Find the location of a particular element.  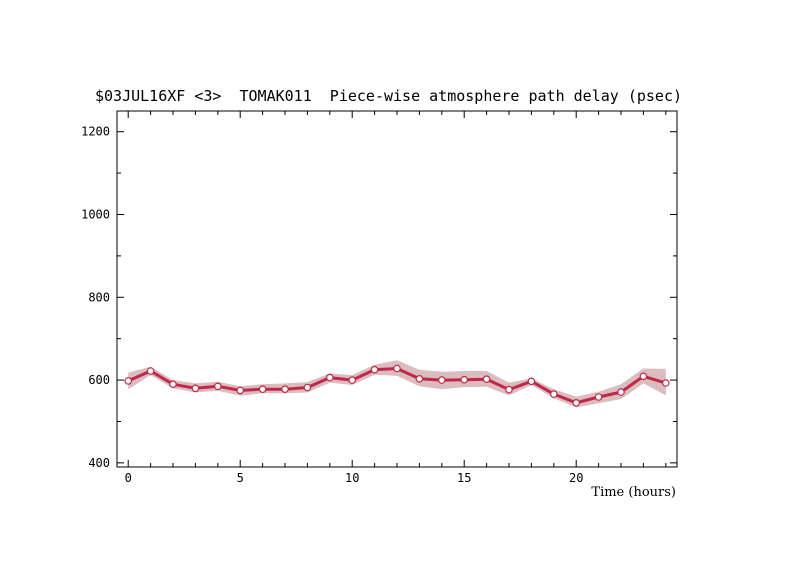

y-tick-labels: 400 600 800 1000 1200 is located at coordinates (95, 297).